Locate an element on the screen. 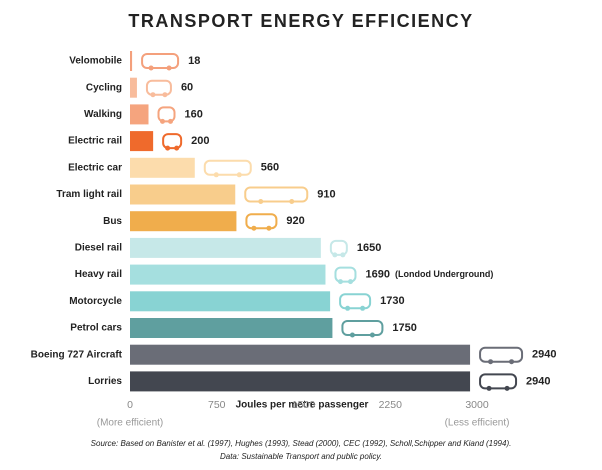  category-label: Bus is located at coordinates (112, 221).